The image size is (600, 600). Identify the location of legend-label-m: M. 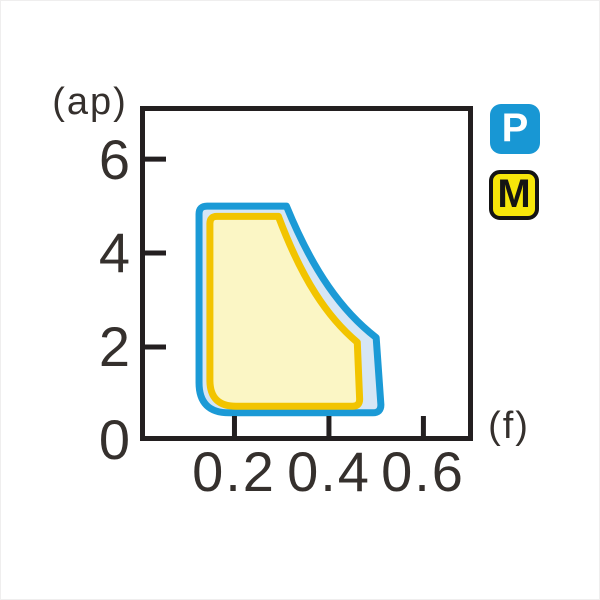
(514, 193).